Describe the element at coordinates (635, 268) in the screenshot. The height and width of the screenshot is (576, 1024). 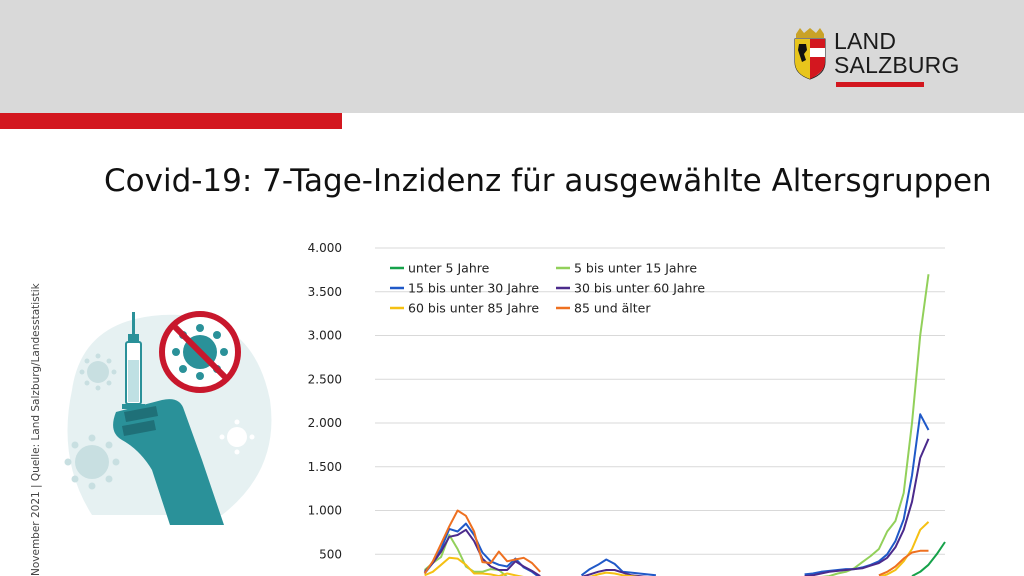
I see `legend-label: 5 bis unter 15 Jahre` at that location.